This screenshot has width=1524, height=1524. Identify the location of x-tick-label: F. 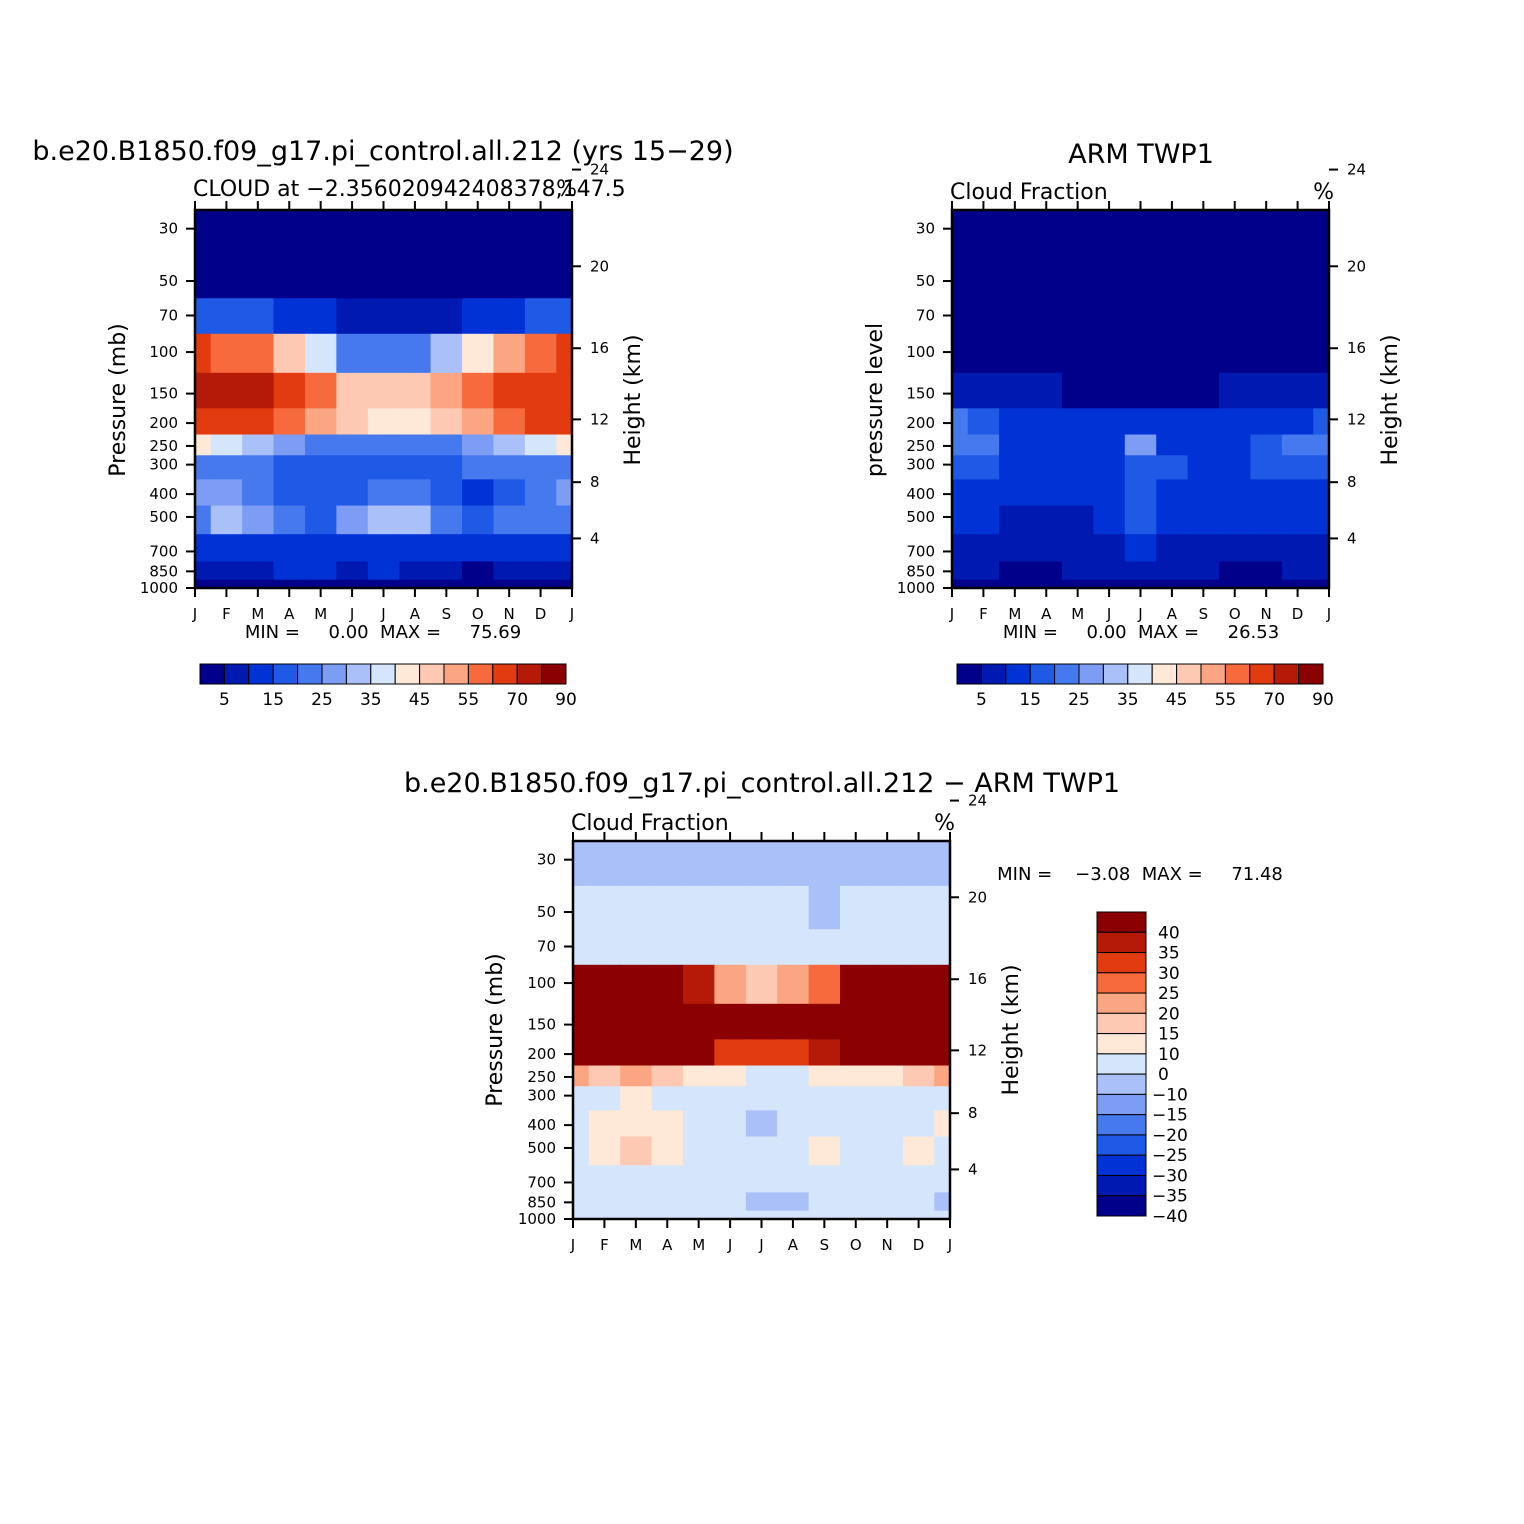
(604, 1245).